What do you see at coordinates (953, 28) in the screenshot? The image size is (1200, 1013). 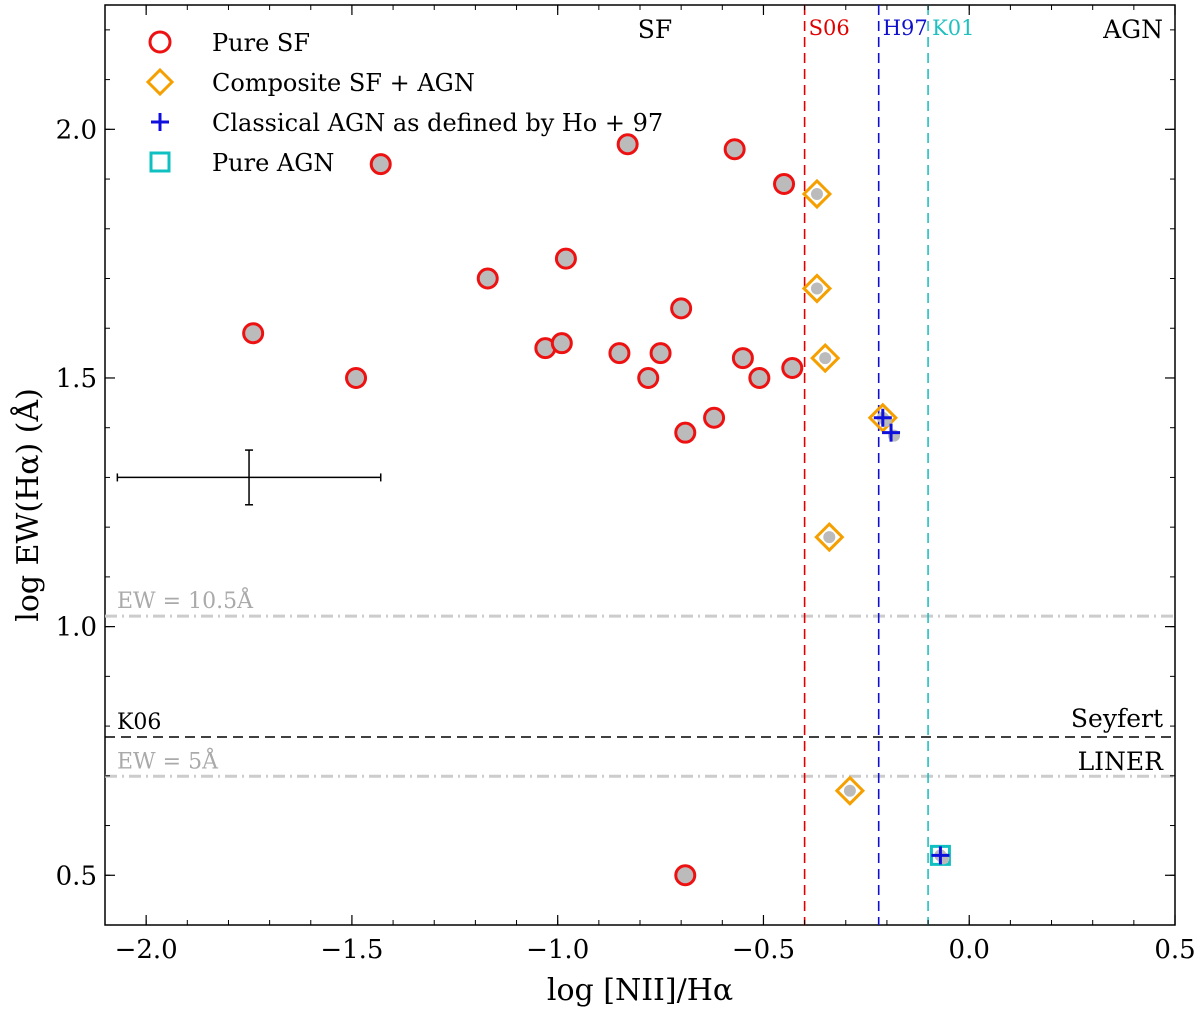 I see `vertical-line-label: K01` at bounding box center [953, 28].